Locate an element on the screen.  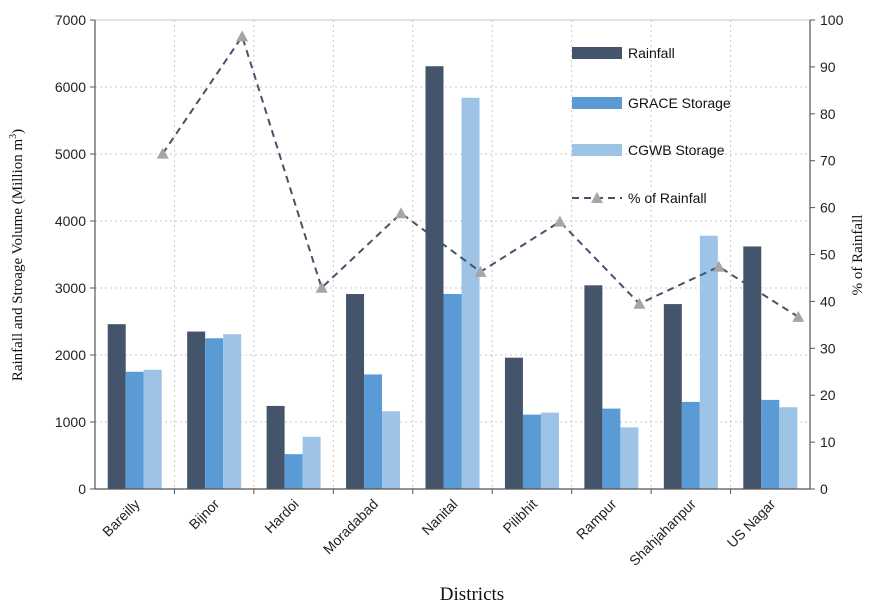
y-tick-label: 7000 is located at coordinates (70, 20).